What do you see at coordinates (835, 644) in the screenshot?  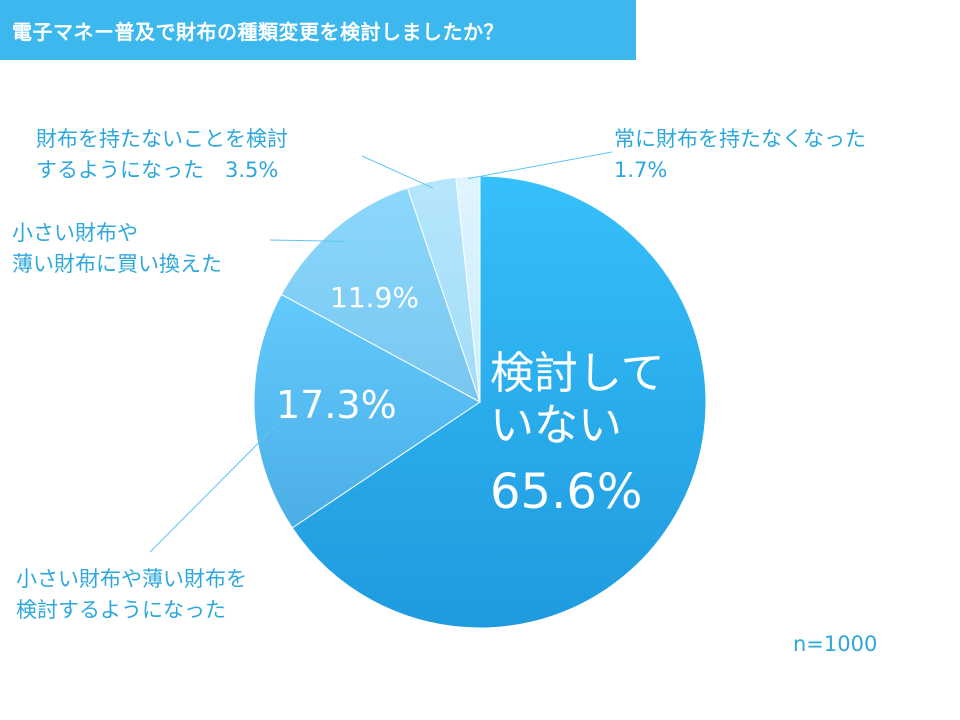 I see `sample-size-label: n=1000` at bounding box center [835, 644].